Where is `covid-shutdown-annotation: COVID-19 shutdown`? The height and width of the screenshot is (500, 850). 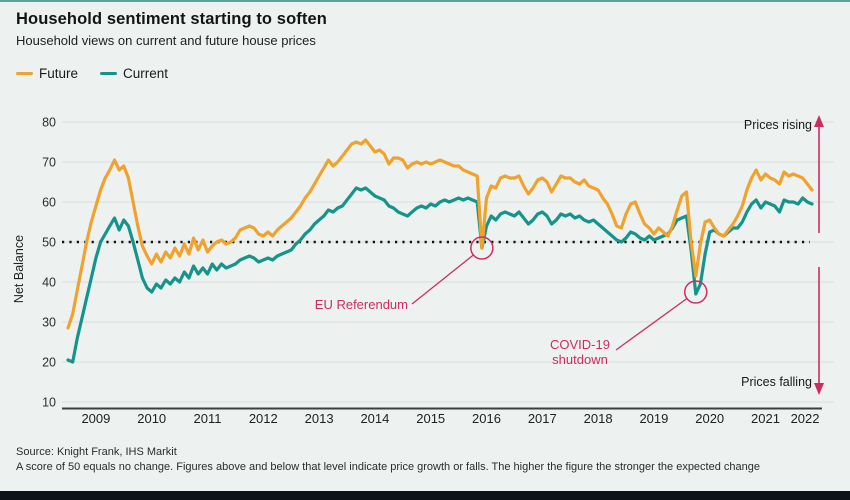
covid-shutdown-annotation: COVID-19 shutdown is located at coordinates (580, 352).